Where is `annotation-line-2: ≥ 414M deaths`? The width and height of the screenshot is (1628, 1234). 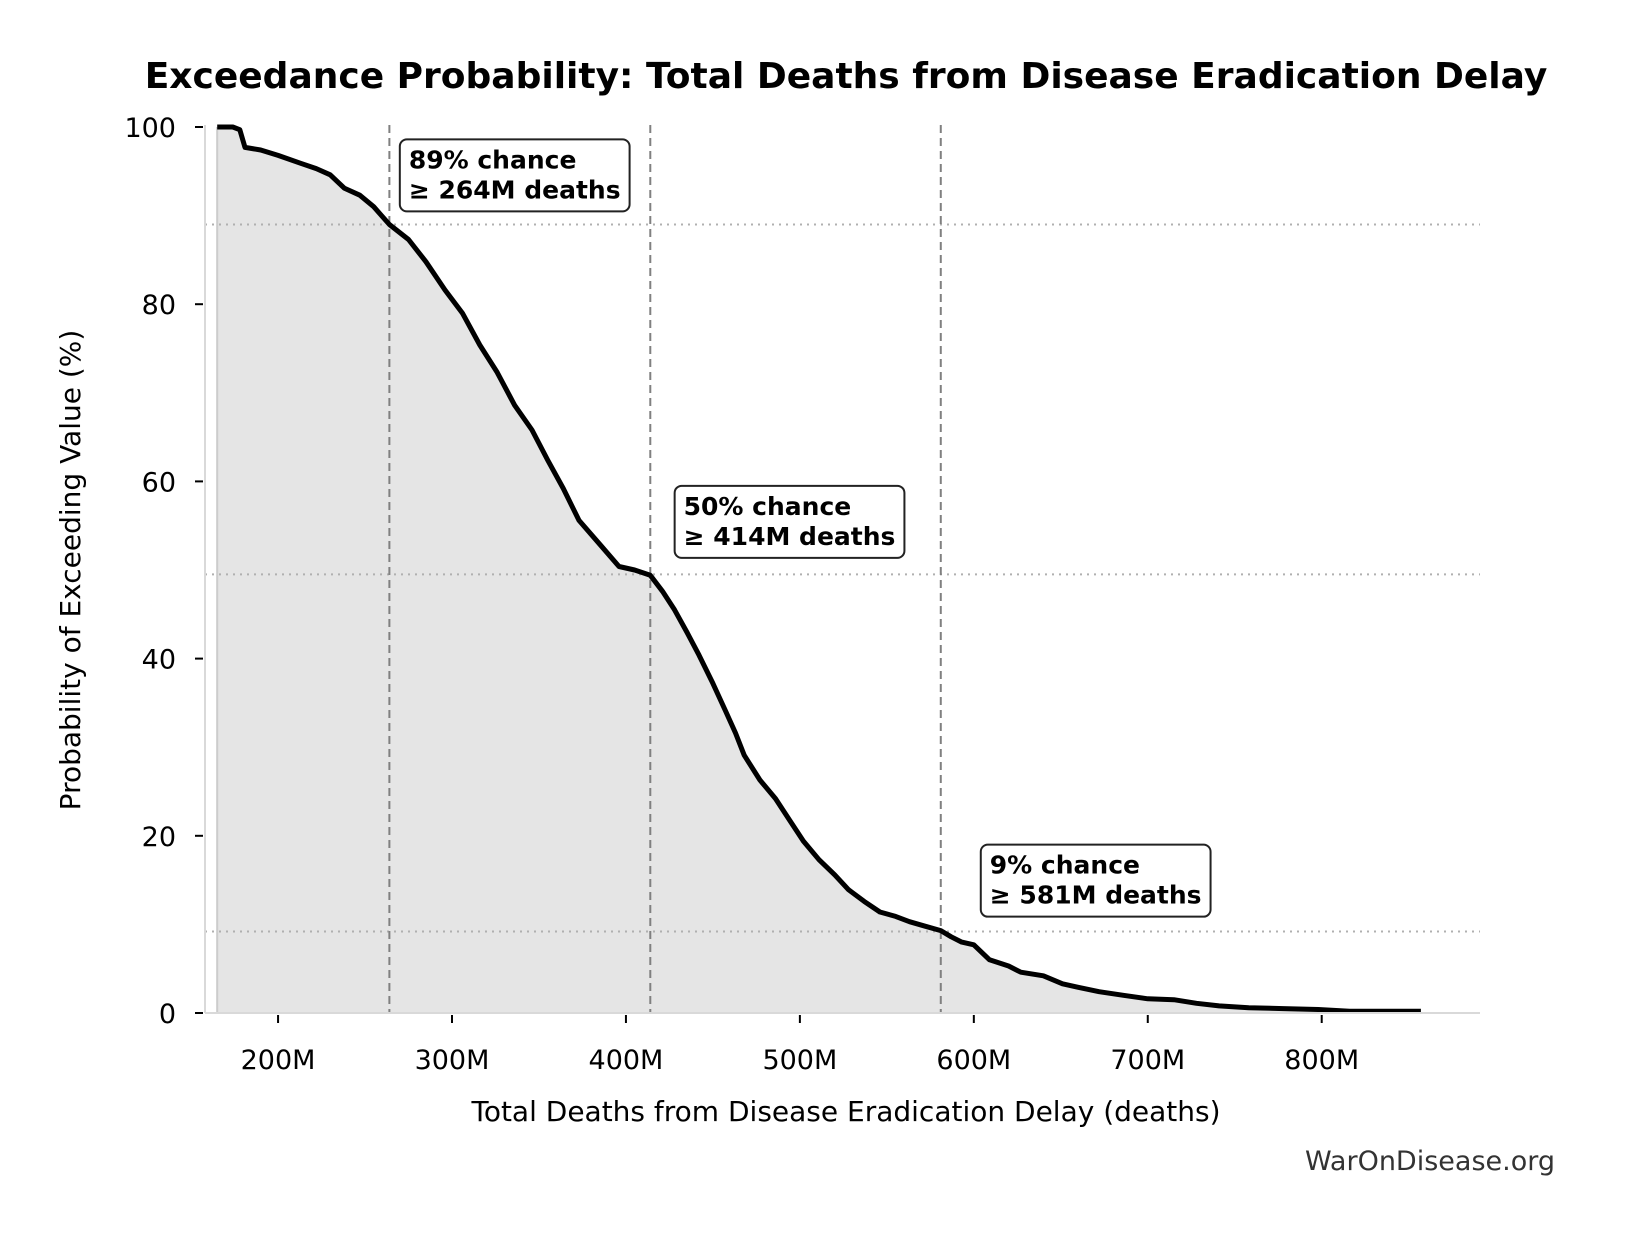 annotation-line-2: ≥ 414M deaths is located at coordinates (790, 536).